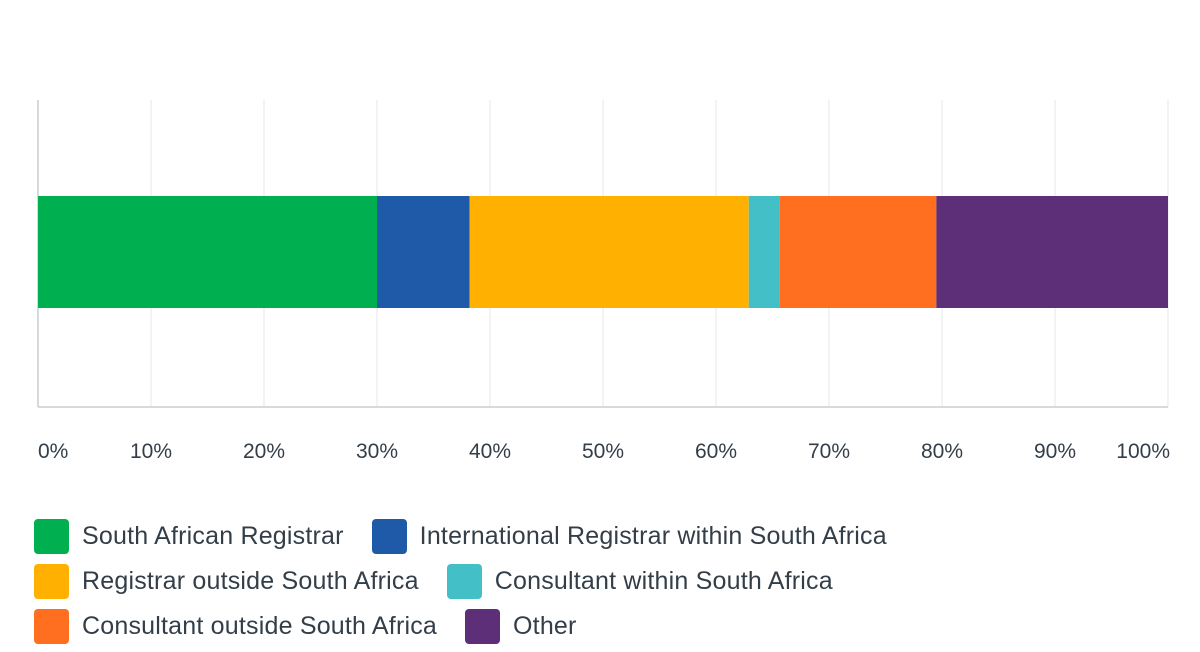  I want to click on x-tick-label: 30%, so click(377, 451).